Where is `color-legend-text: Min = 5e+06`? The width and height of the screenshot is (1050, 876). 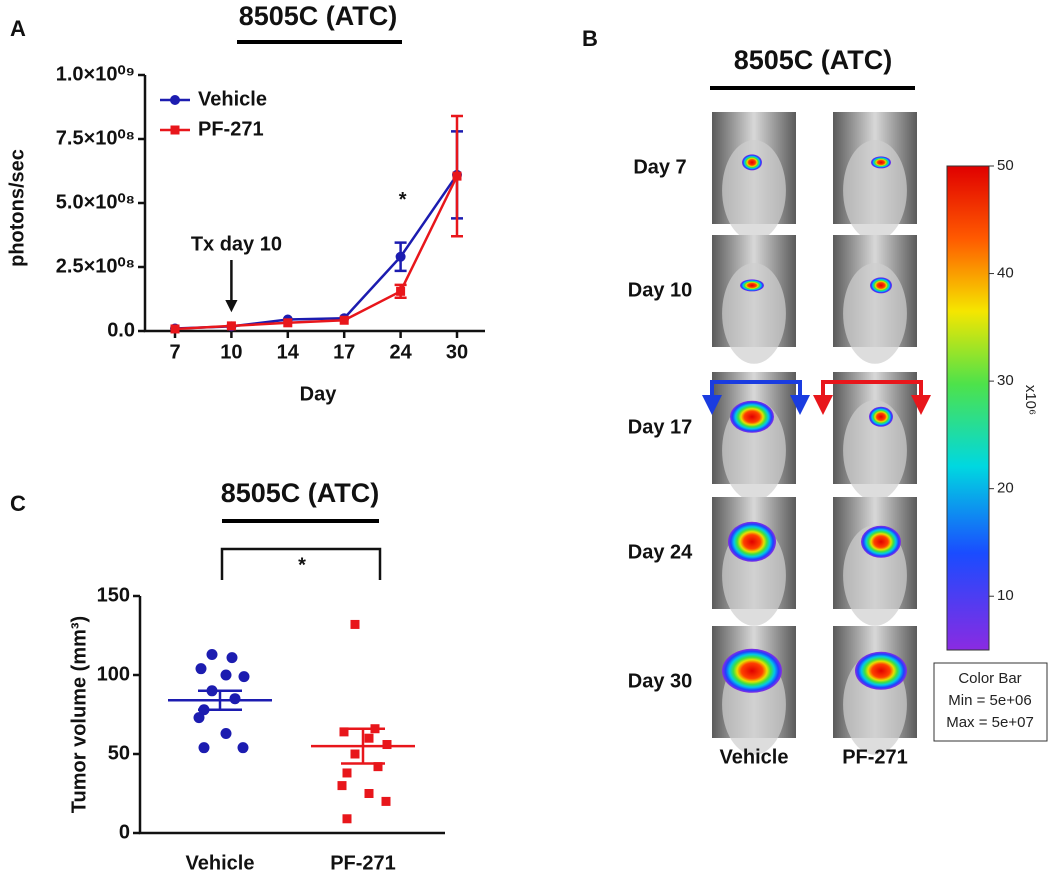
color-legend-text: Min = 5e+06 is located at coordinates (989, 700).